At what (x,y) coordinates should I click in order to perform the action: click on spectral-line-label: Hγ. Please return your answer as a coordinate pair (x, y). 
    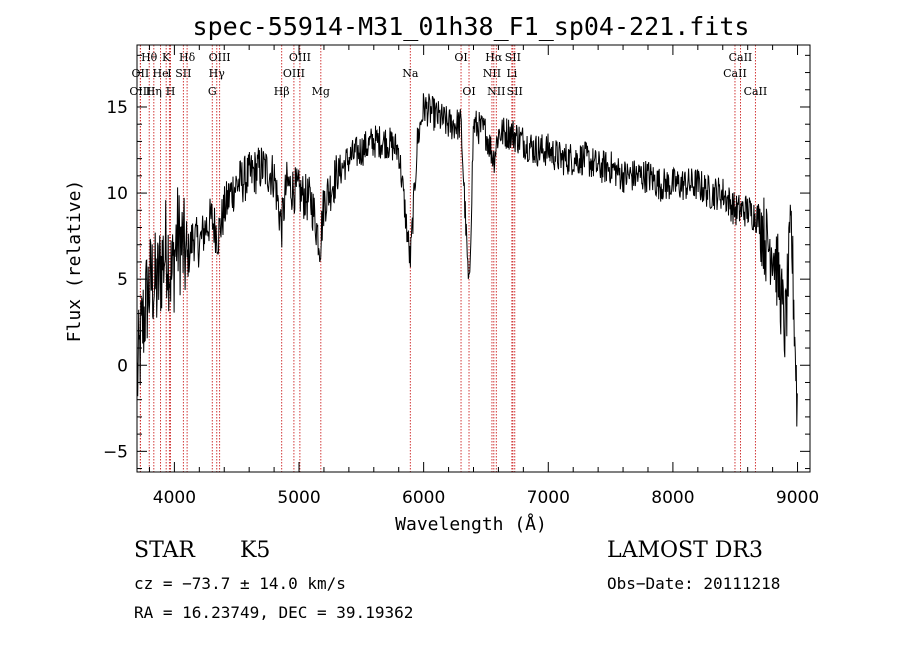
    Looking at the image, I should click on (217, 73).